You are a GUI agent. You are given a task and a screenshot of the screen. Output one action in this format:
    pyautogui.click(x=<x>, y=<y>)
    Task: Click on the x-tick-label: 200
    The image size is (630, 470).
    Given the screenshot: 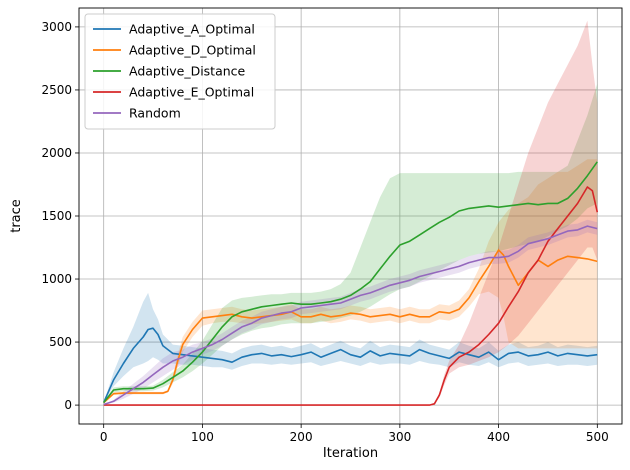 What is the action you would take?
    pyautogui.click(x=301, y=437)
    